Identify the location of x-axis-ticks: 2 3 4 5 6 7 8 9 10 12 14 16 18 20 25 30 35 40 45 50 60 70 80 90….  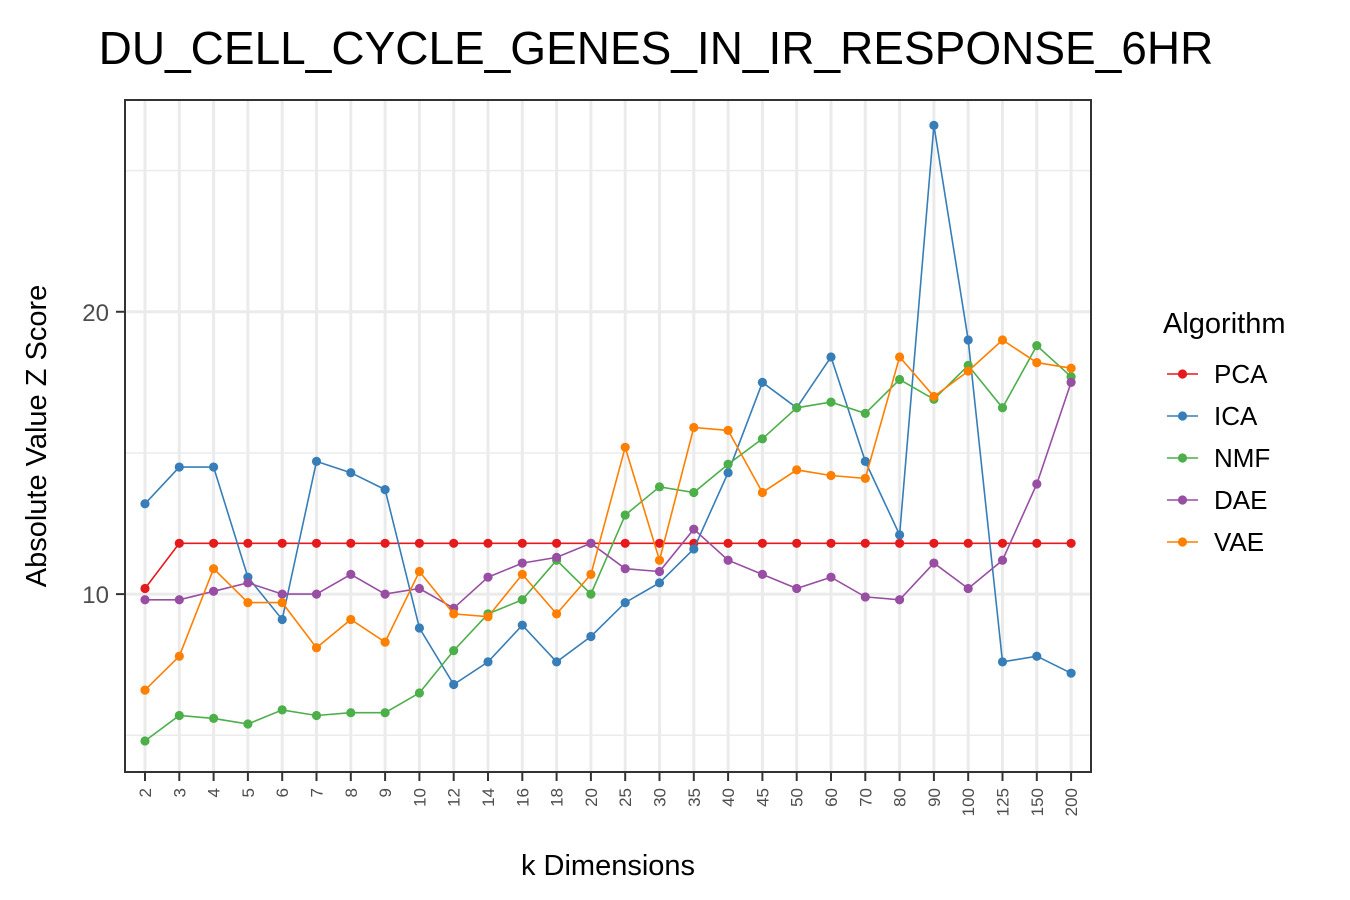
(608, 794).